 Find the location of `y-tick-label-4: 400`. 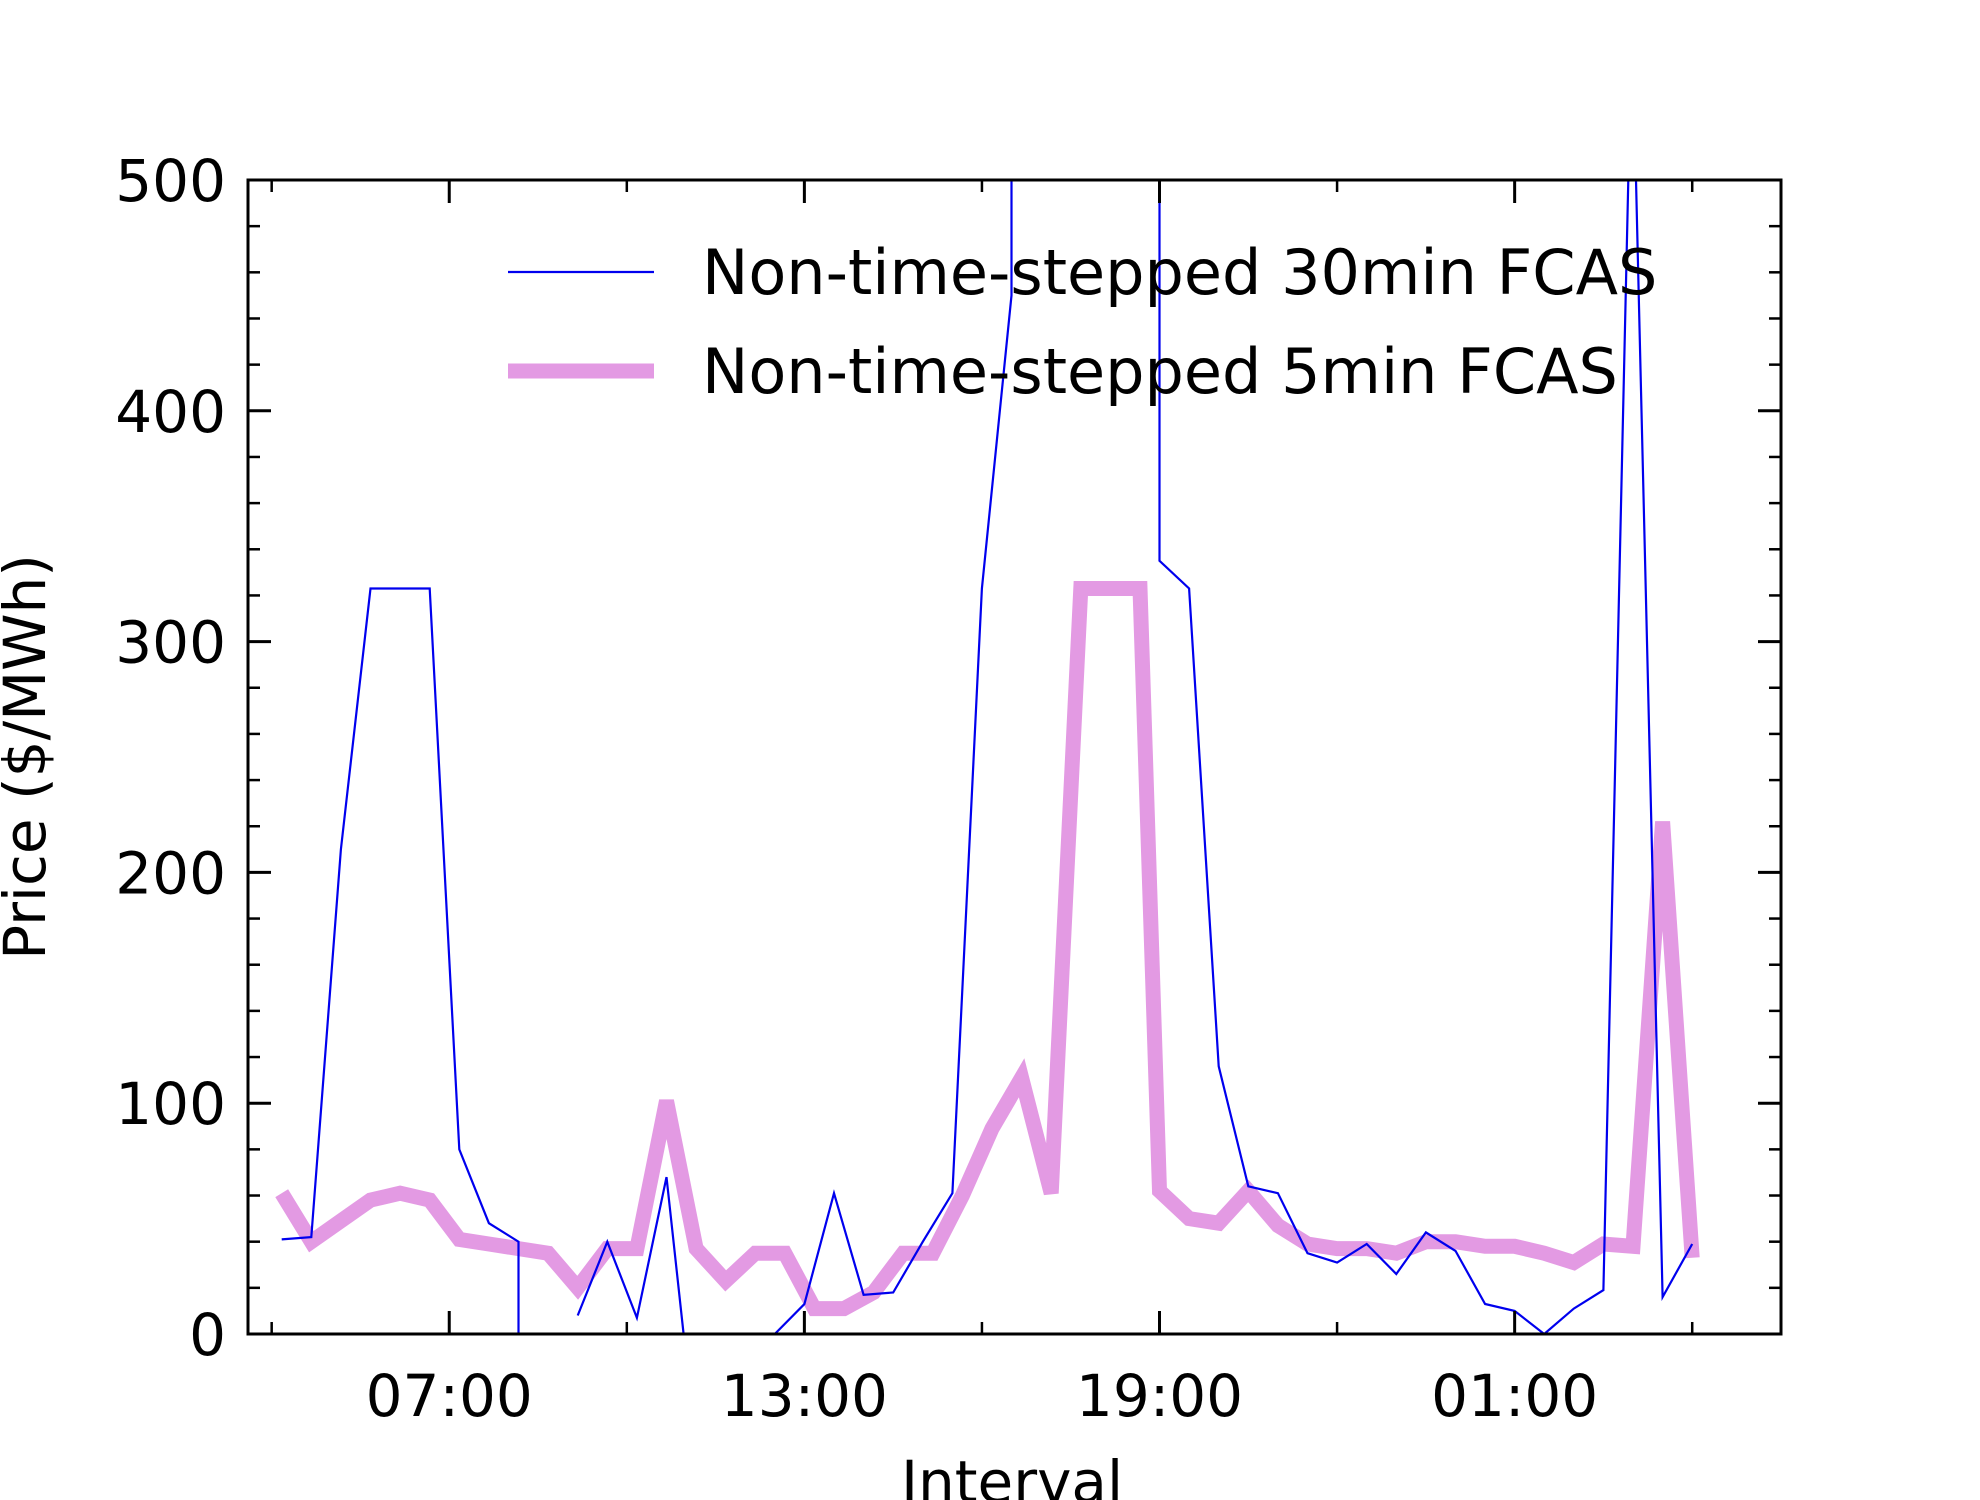

y-tick-label-4: 400 is located at coordinates (170, 412).